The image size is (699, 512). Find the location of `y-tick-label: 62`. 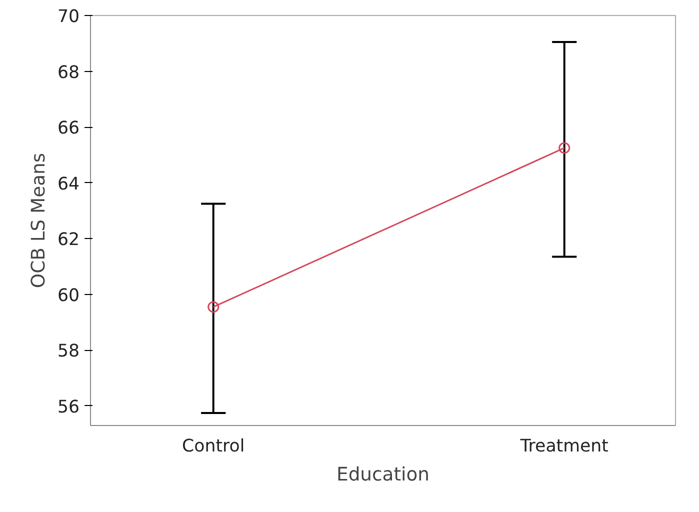

y-tick-label: 62 is located at coordinates (68, 240).